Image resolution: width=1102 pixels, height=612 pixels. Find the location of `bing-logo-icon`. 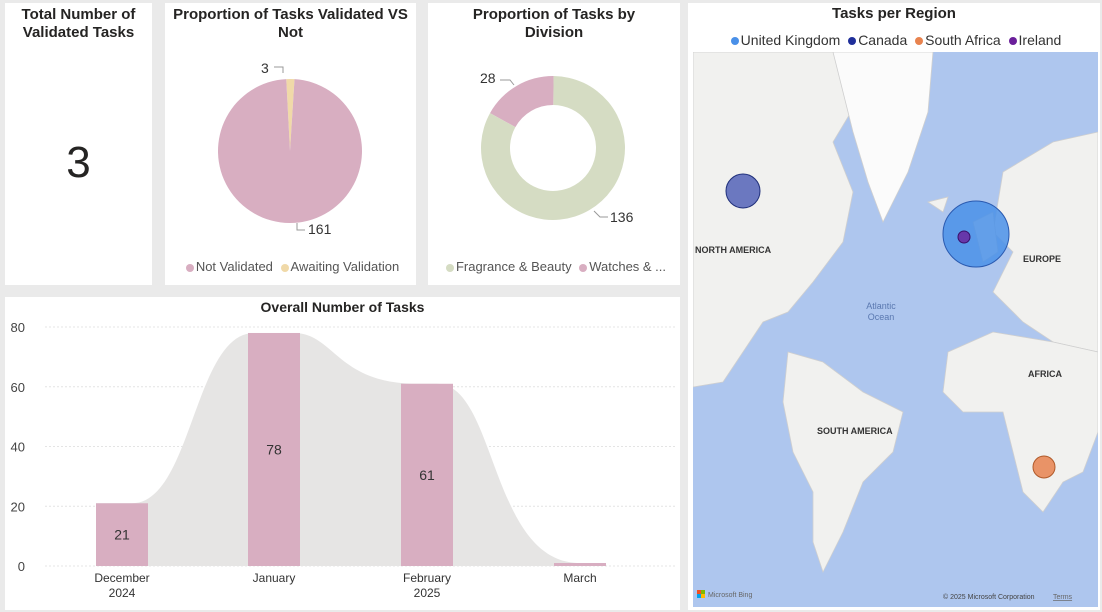

bing-logo-icon is located at coordinates (701, 594).